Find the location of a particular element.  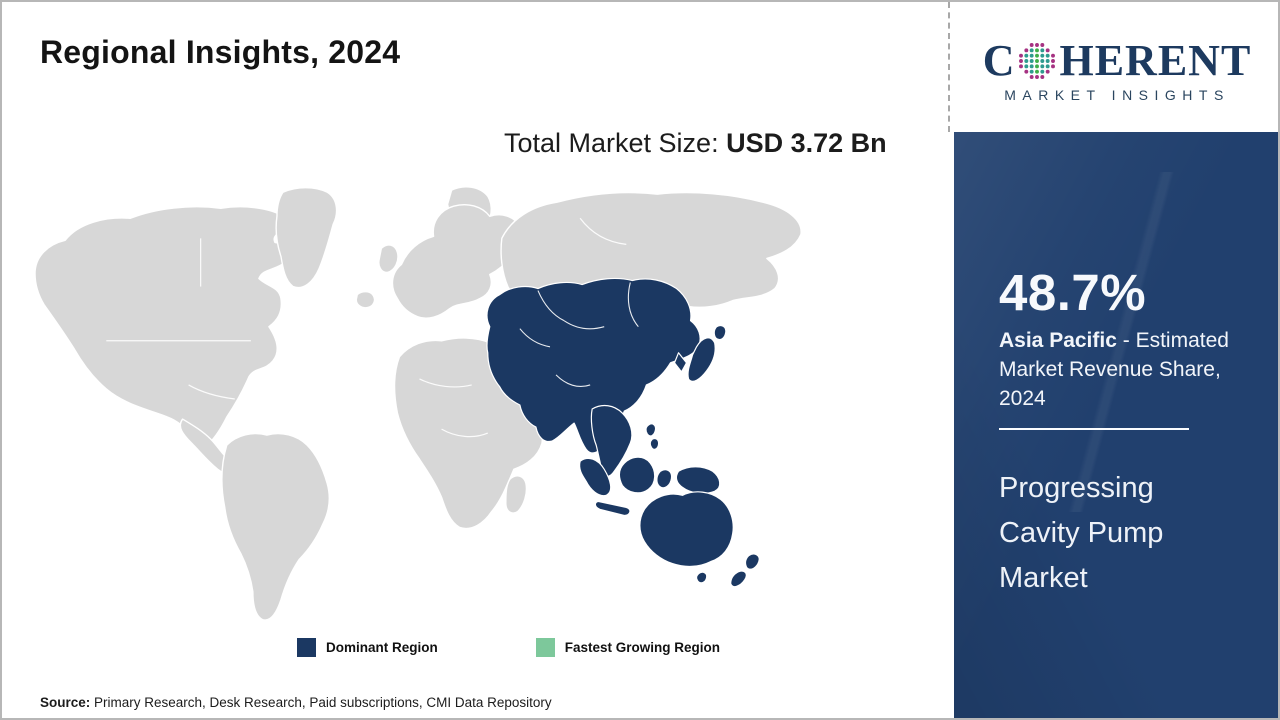

dominant-region-label: Dominant Region is located at coordinates (382, 647).